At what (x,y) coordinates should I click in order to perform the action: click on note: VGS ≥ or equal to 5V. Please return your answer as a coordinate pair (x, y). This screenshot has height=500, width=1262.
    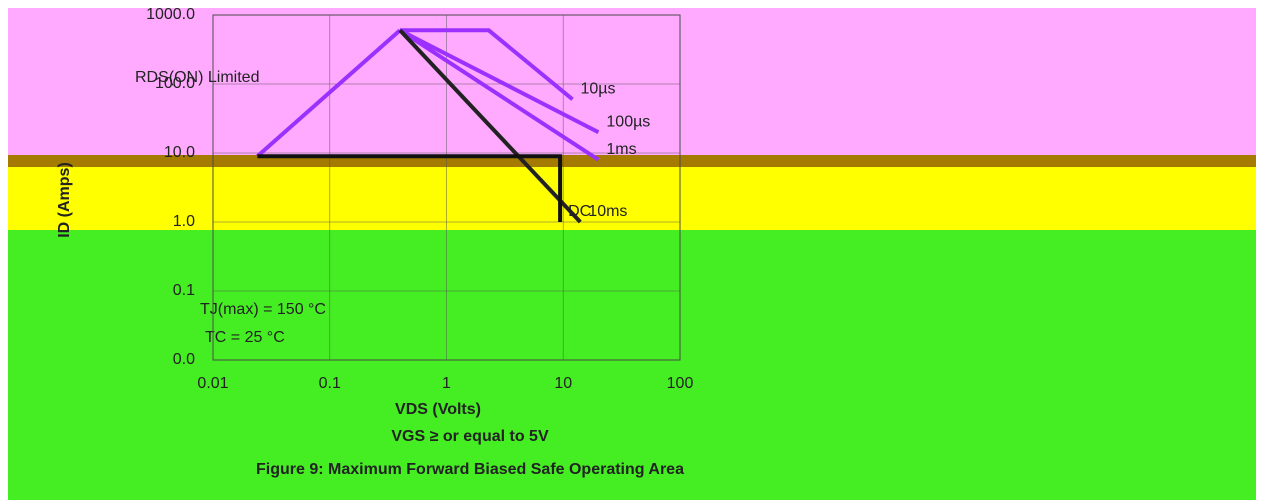
    Looking at the image, I should click on (470, 436).